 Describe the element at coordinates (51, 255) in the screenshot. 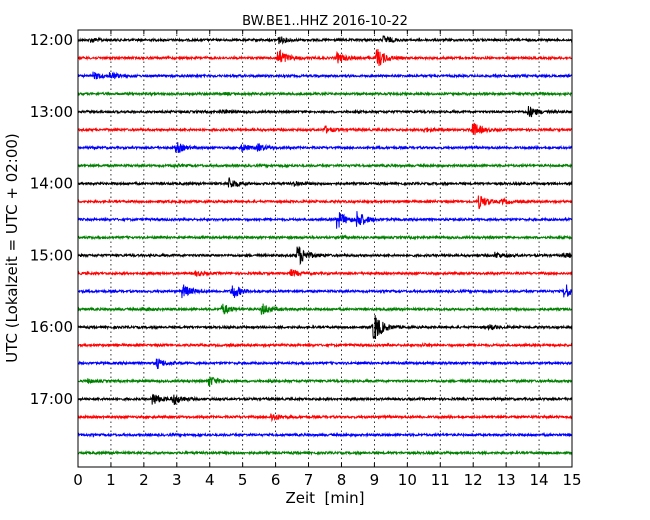

I see `y-tick-label: 15:00` at that location.